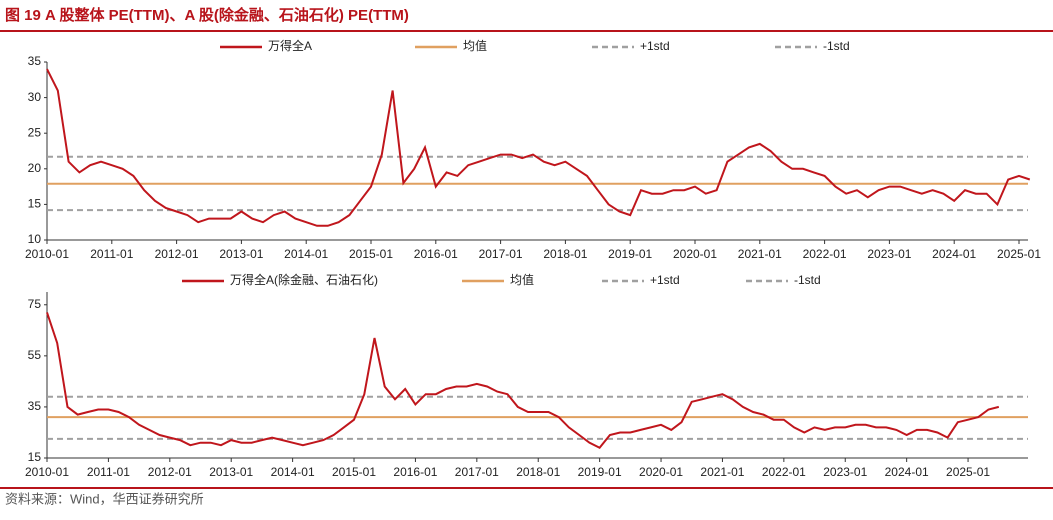 This screenshot has height=520, width=1053. Describe the element at coordinates (207, 15) in the screenshot. I see `figure-title: 图 19 A 股整体 PE(TTM)、A 股(除金融、石油石化) PE(TTM)` at that location.